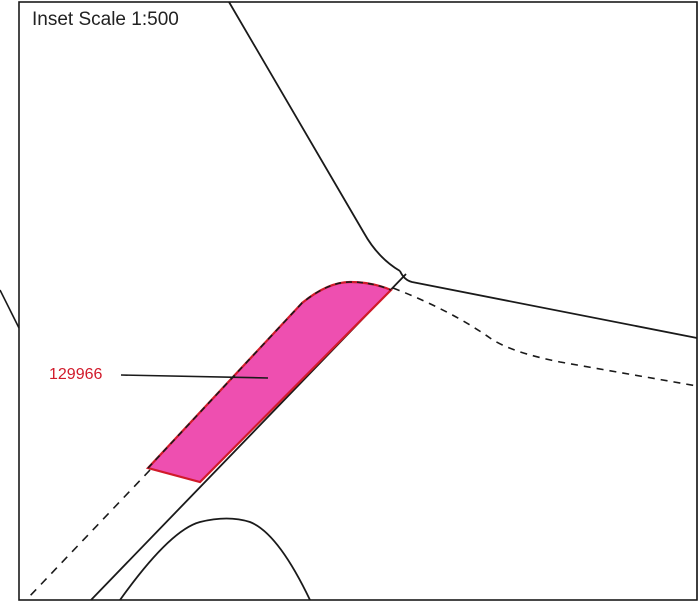 The width and height of the screenshot is (700, 607). I want to click on parcel-id-label: 129966, so click(76, 374).